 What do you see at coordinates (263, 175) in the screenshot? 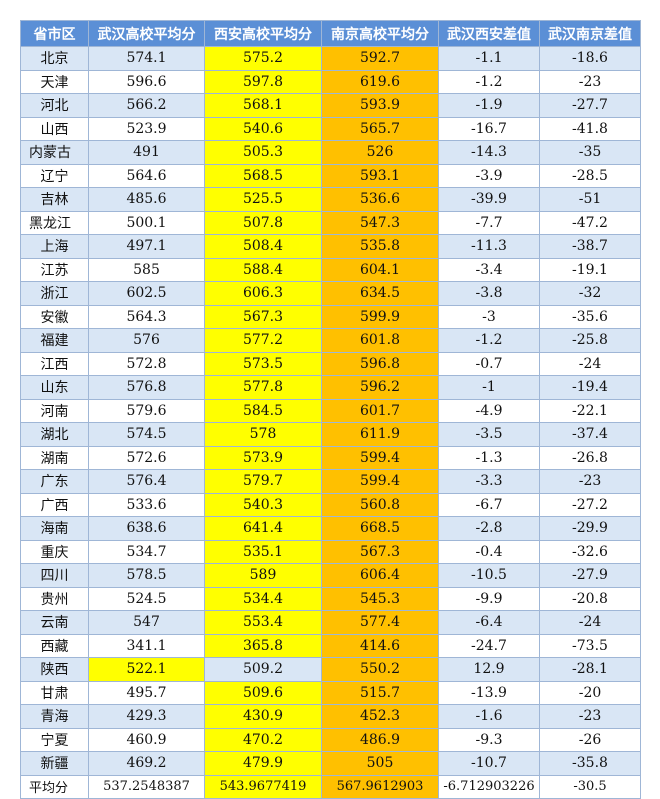
I see `cell-xian-avg: 568.5` at bounding box center [263, 175].